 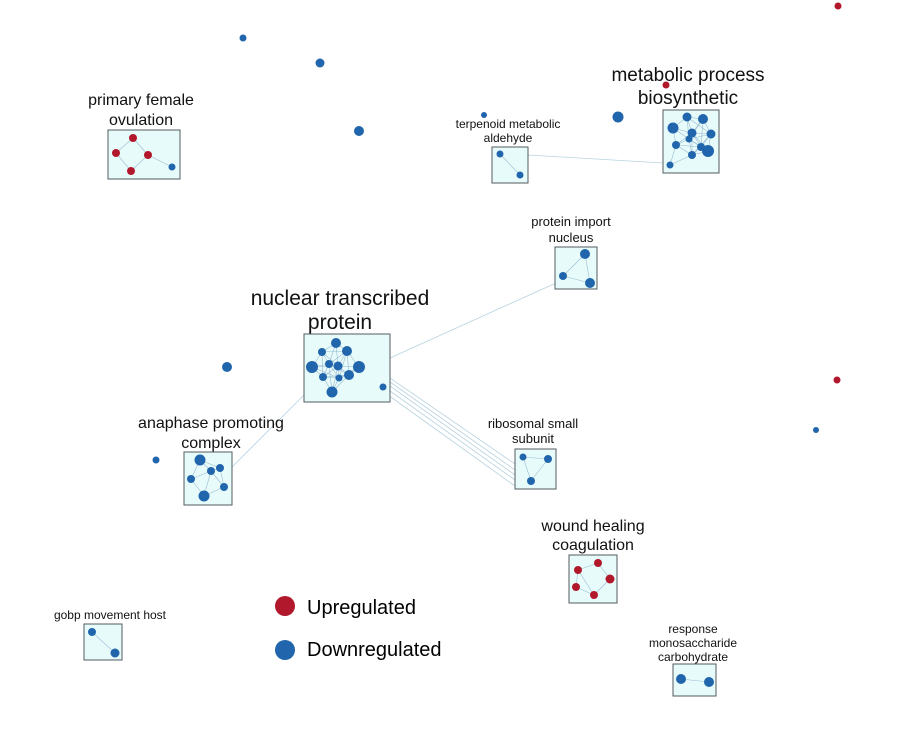 I want to click on cluster-label-line: ribosomal small, so click(x=533, y=423).